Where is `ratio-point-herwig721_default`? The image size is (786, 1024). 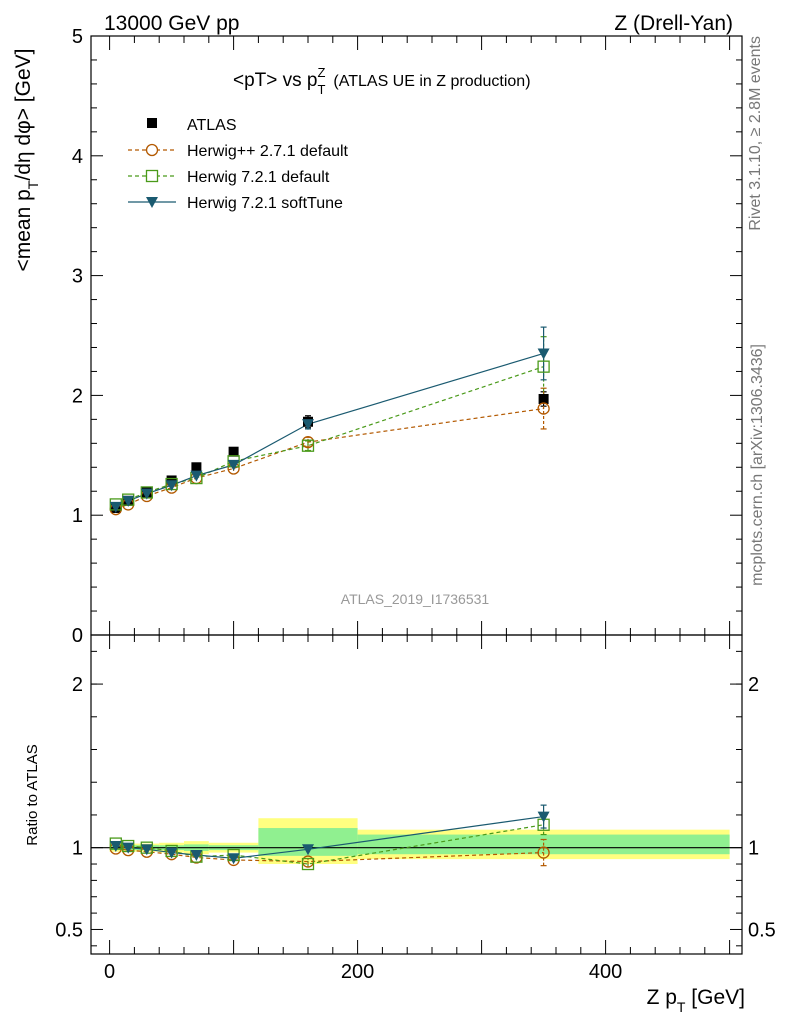 ratio-point-herwig721_default is located at coordinates (308, 864).